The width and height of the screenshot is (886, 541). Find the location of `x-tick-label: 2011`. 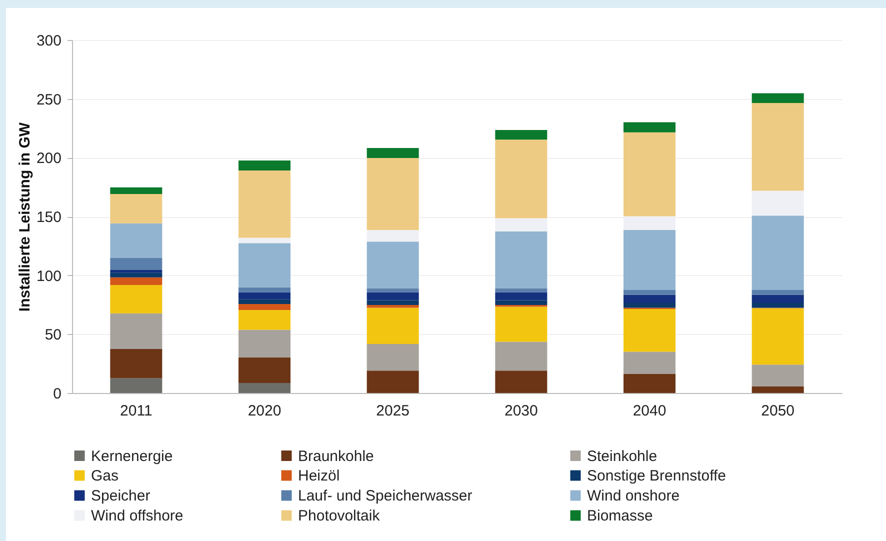

x-tick-label: 2011 is located at coordinates (136, 411).